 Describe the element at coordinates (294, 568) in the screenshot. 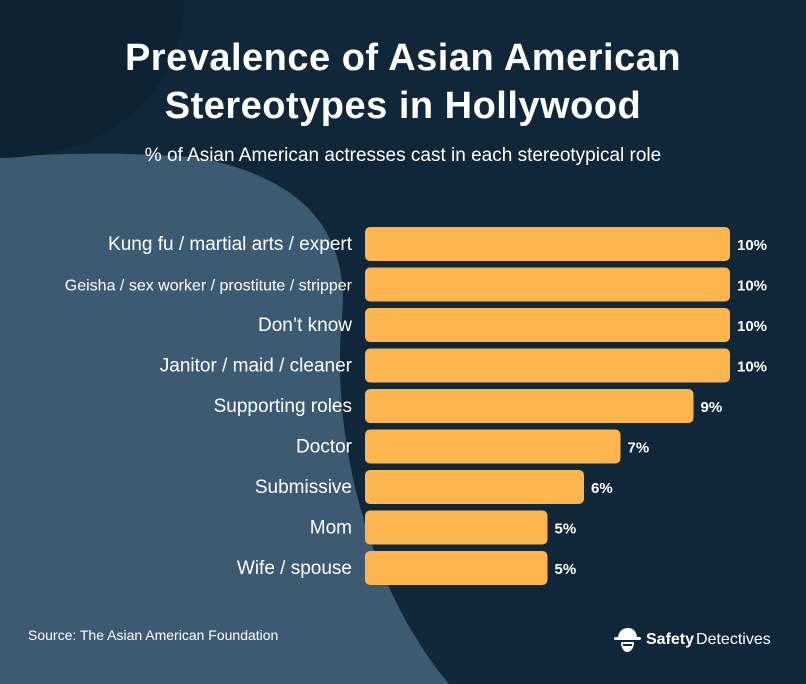

I see `category-label-wife-spouse: Wife / spouse` at that location.